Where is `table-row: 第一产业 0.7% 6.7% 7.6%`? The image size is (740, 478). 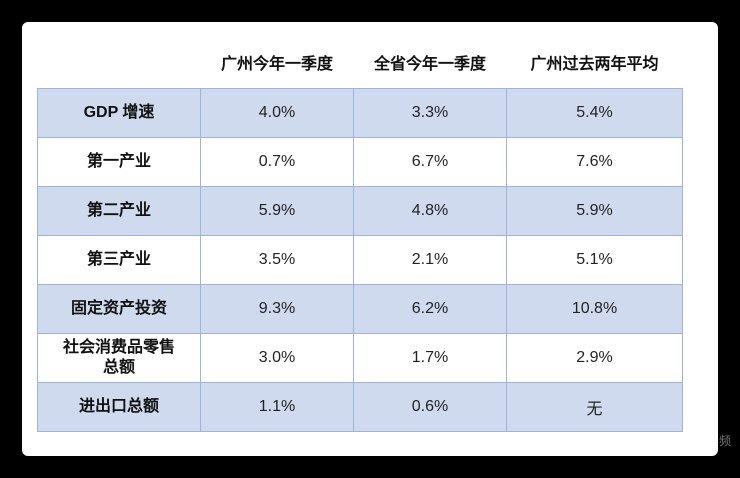
table-row: 第一产业 0.7% 6.7% 7.6% is located at coordinates (360, 162).